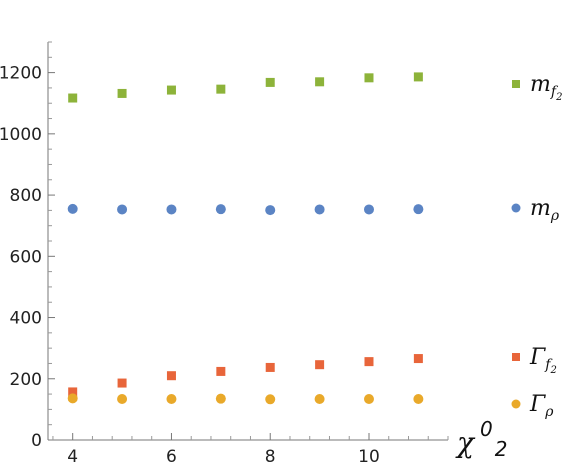 The width and height of the screenshot is (571, 468). Describe the element at coordinates (26, 257) in the screenshot. I see `y-tick-label: 600` at that location.